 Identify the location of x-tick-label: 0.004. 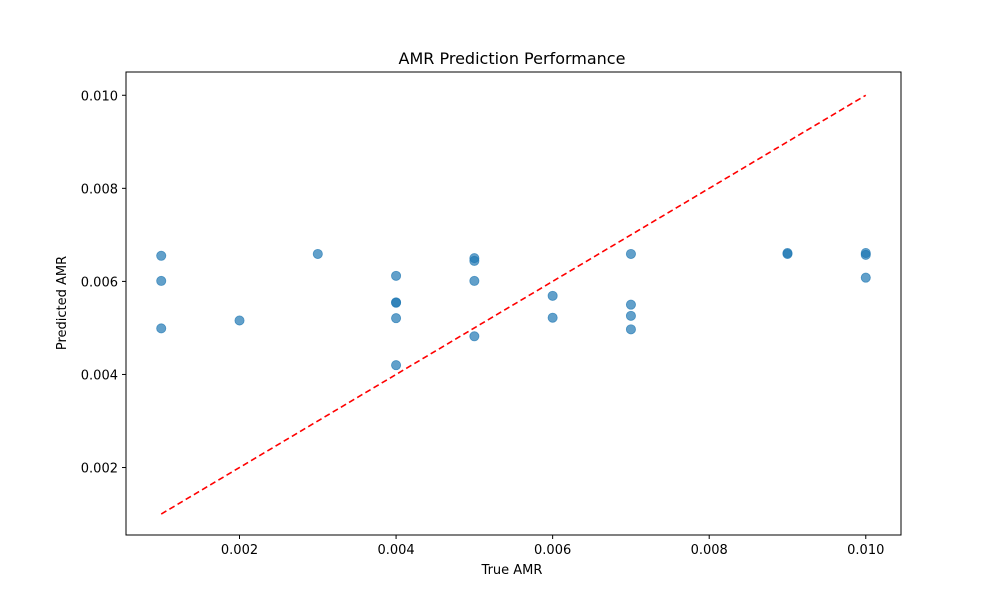
(395, 550).